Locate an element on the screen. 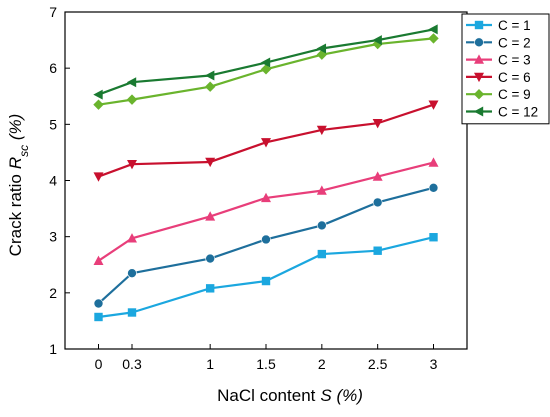  legend-entry: C = 1 is located at coordinates (498, 25).